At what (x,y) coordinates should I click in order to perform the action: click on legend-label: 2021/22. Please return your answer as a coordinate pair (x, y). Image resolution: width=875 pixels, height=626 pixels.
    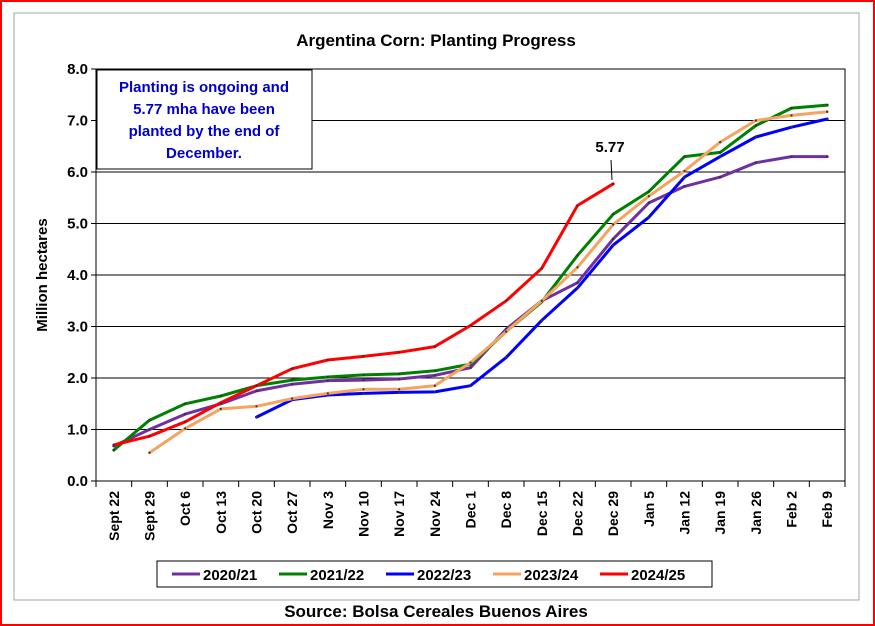
    Looking at the image, I should click on (337, 575).